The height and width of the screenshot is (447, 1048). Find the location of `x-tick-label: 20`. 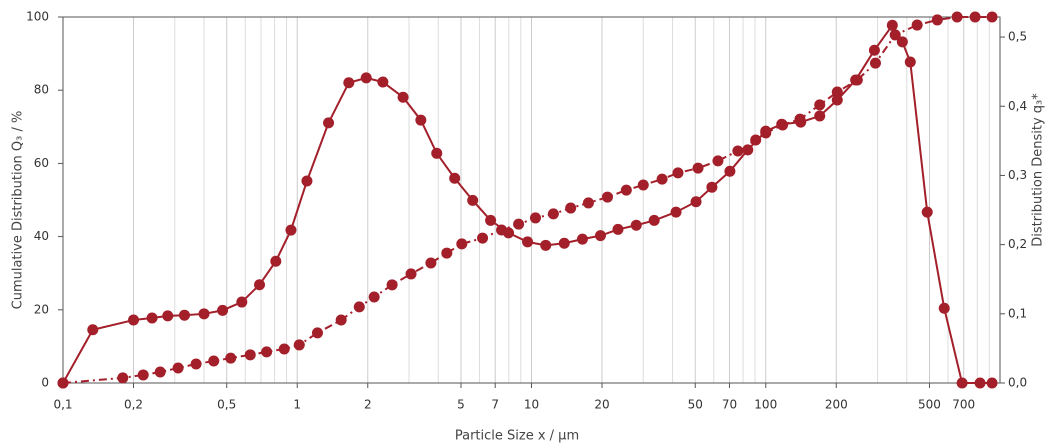

x-tick-label: 20 is located at coordinates (601, 405).